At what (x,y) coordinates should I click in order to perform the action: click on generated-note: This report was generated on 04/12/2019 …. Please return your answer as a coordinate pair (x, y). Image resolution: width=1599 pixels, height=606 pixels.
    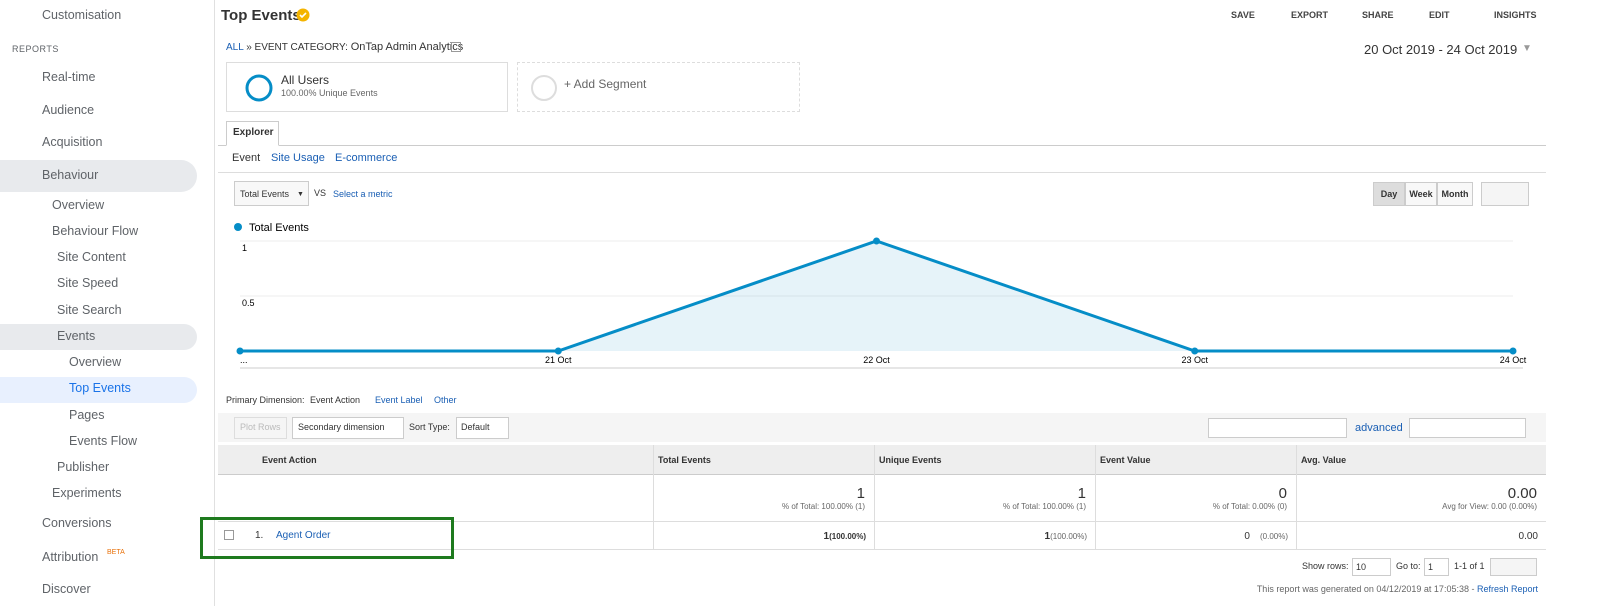
    Looking at the image, I should click on (1366, 589).